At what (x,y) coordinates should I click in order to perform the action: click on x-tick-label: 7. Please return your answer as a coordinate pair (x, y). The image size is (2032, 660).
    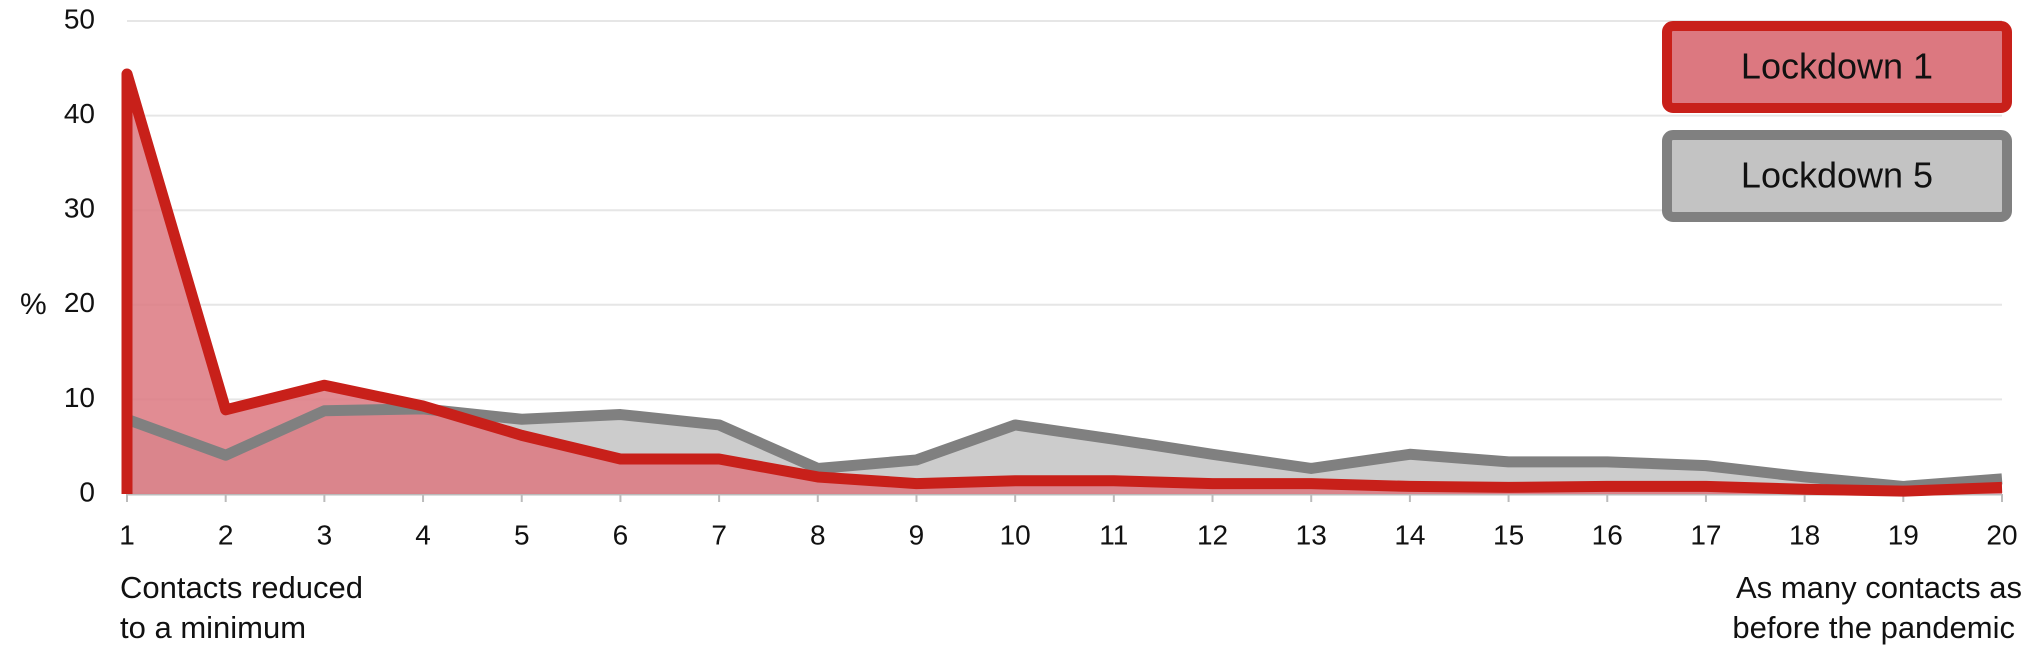
    Looking at the image, I should click on (719, 534).